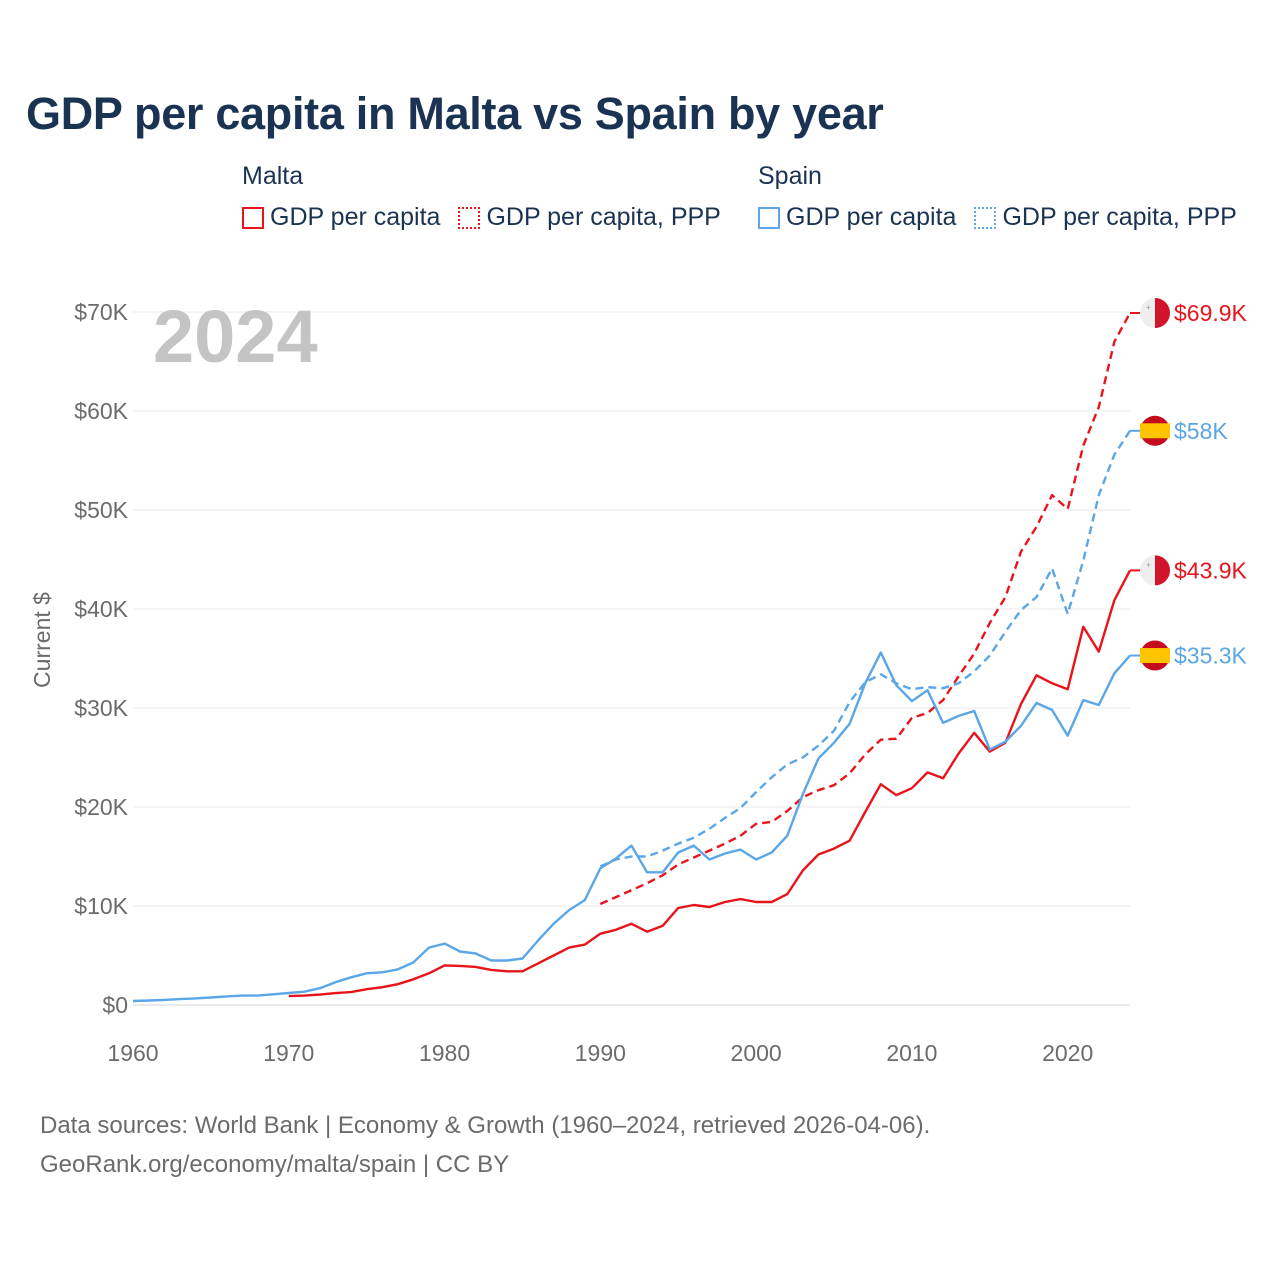 This screenshot has height=1280, width=1280. Describe the element at coordinates (101, 510) in the screenshot. I see `y-tick-label: $50K` at that location.